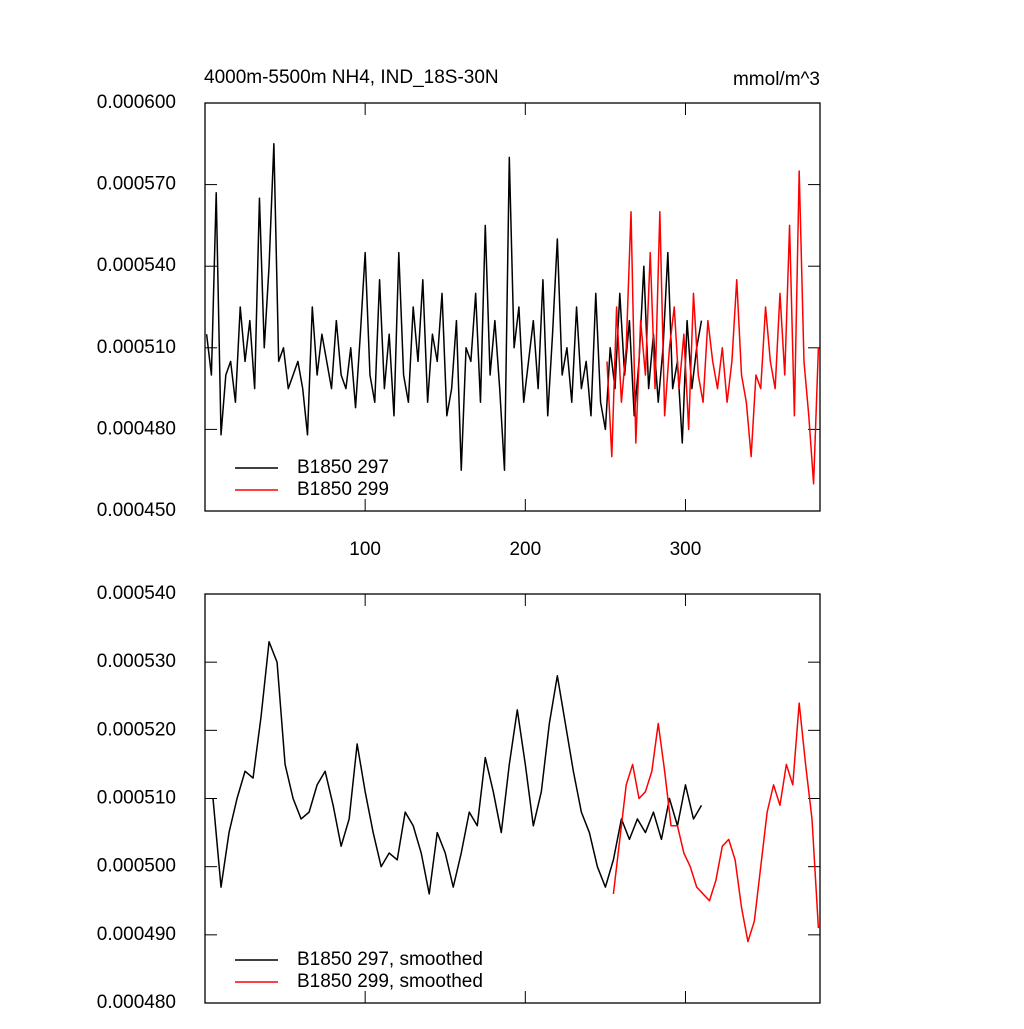 Image resolution: width=1024 pixels, height=1029 pixels. What do you see at coordinates (525, 549) in the screenshot?
I see `x-tick-label: 200` at bounding box center [525, 549].